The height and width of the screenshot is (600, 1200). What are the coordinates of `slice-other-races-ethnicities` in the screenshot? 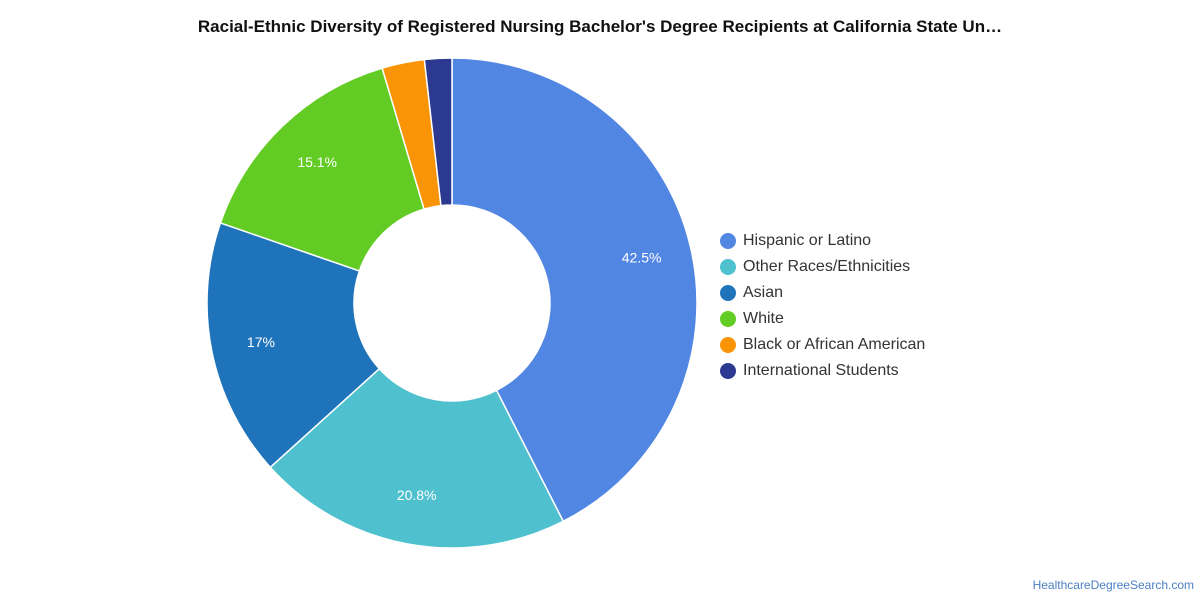 It's located at (417, 458).